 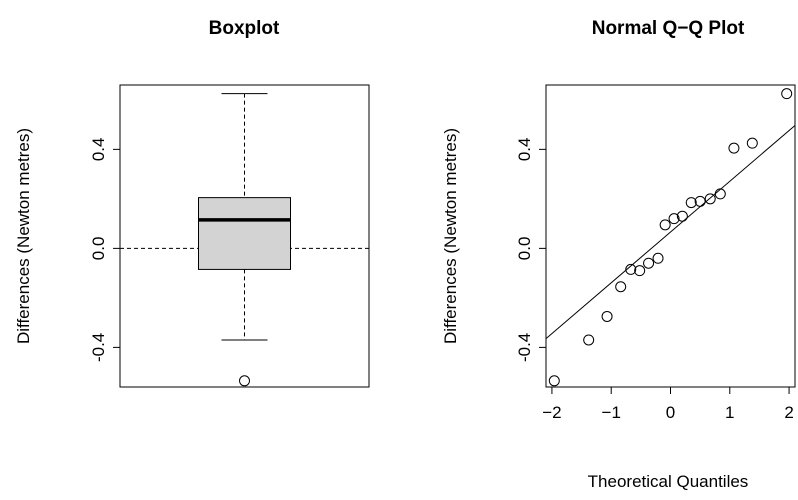 What do you see at coordinates (729, 412) in the screenshot?
I see `qq-x-tick-label: 1` at bounding box center [729, 412].